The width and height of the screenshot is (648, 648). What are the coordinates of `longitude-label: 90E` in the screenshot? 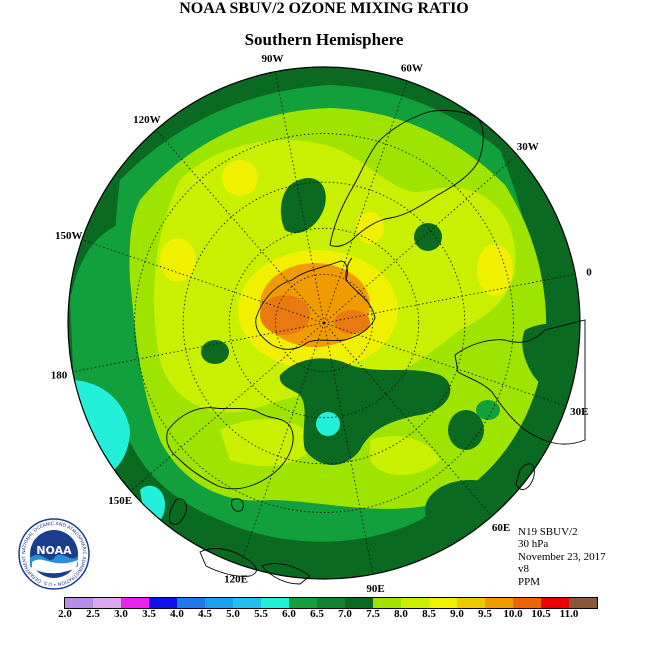 It's located at (375, 589).